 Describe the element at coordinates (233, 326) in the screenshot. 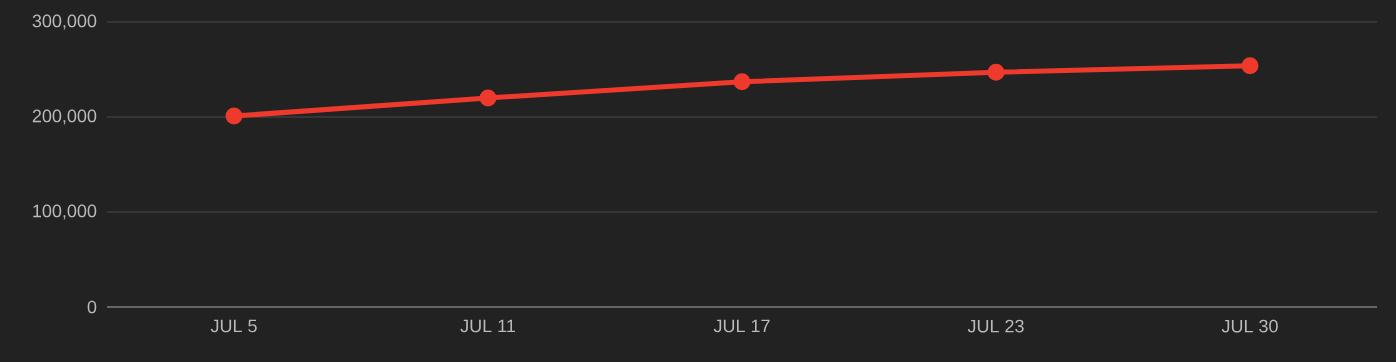

I see `x-tick-label: JUL 5` at that location.